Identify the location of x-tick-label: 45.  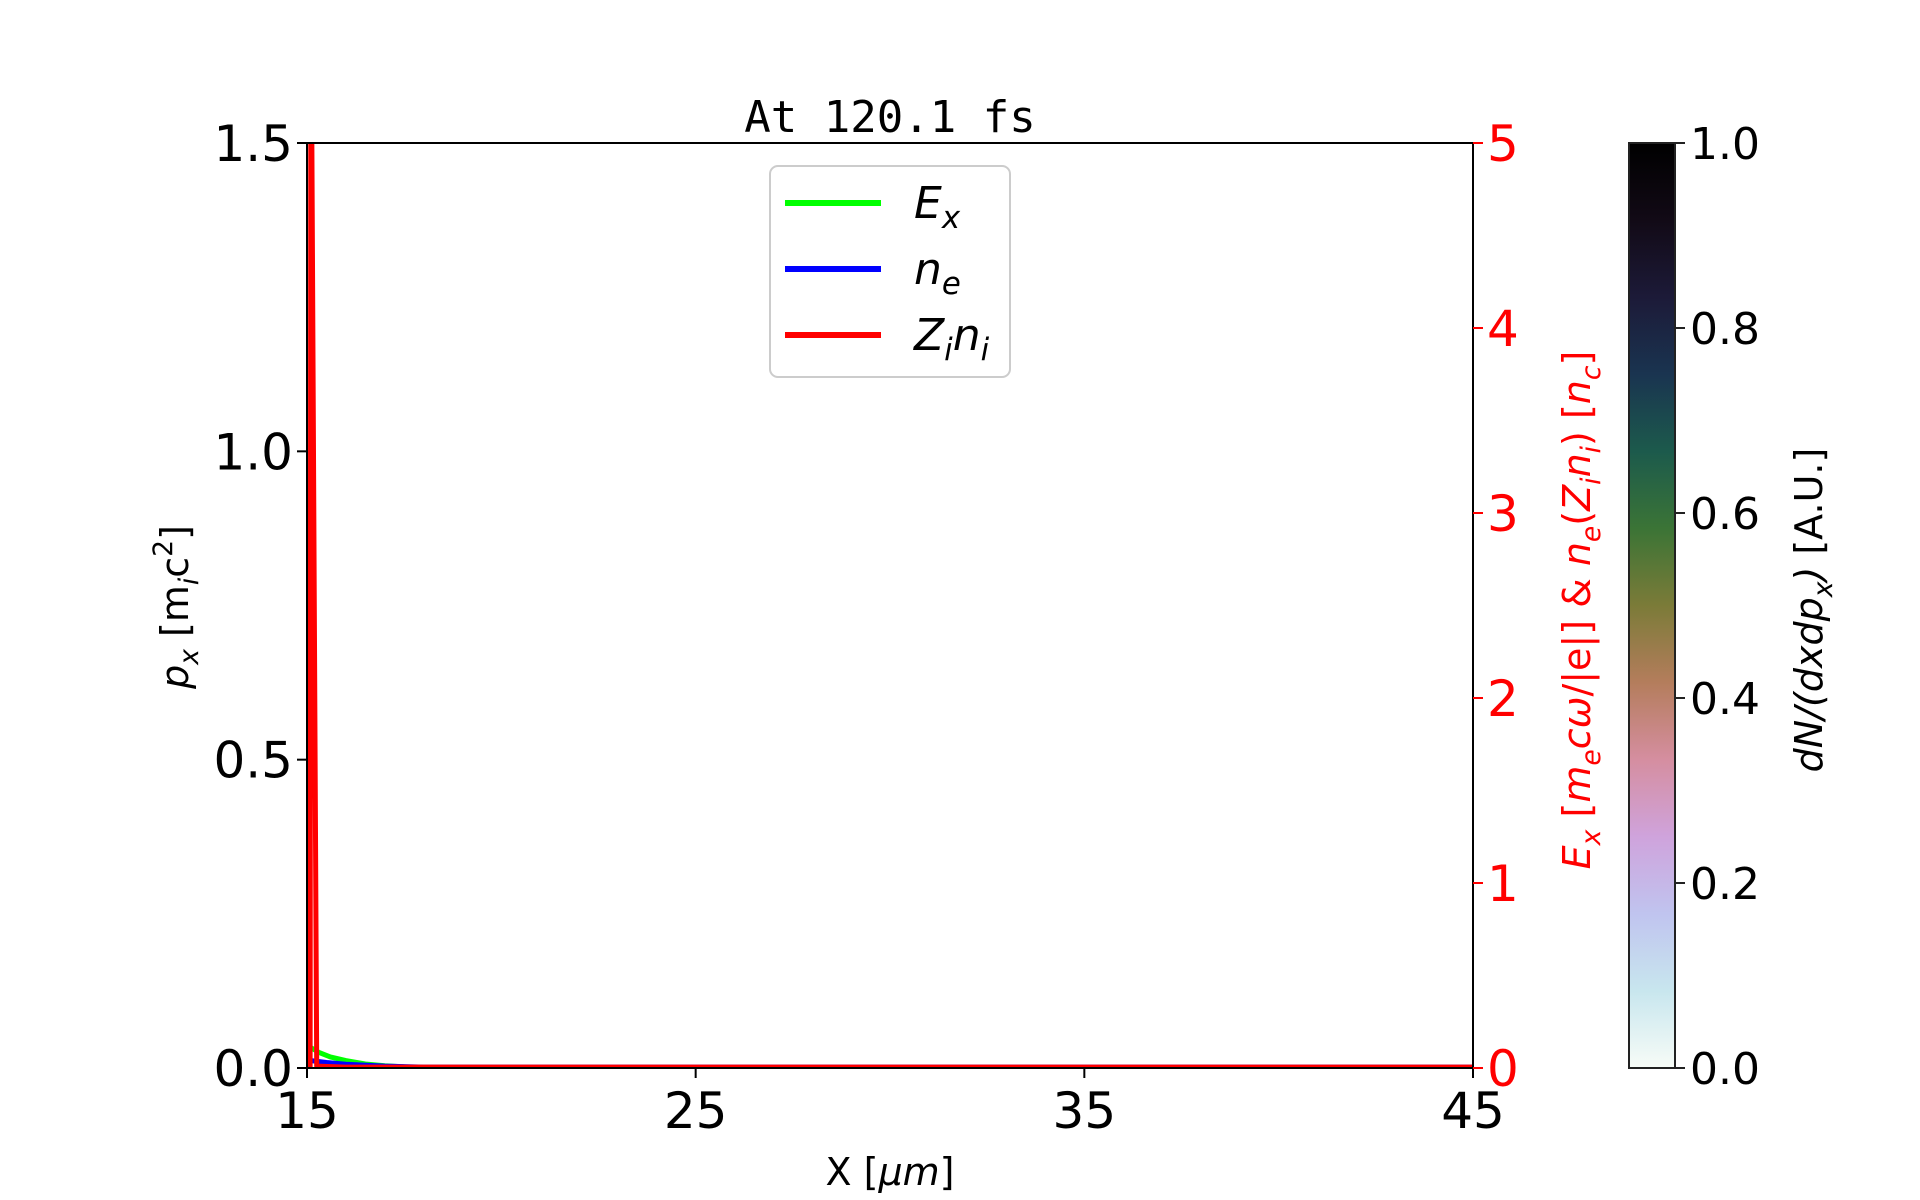
(1473, 1111).